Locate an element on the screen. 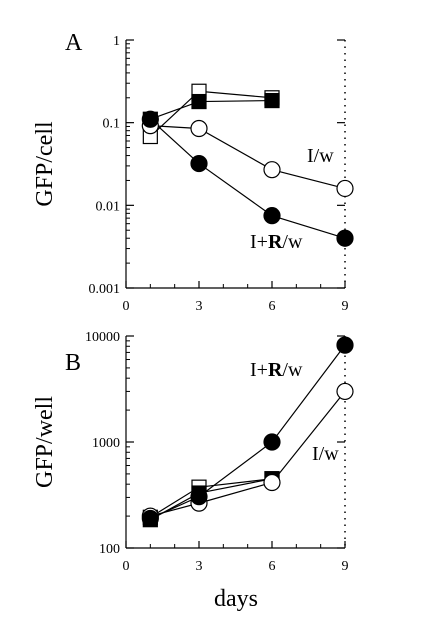 The height and width of the screenshot is (619, 432). x-axis-label: days is located at coordinates (236, 599).